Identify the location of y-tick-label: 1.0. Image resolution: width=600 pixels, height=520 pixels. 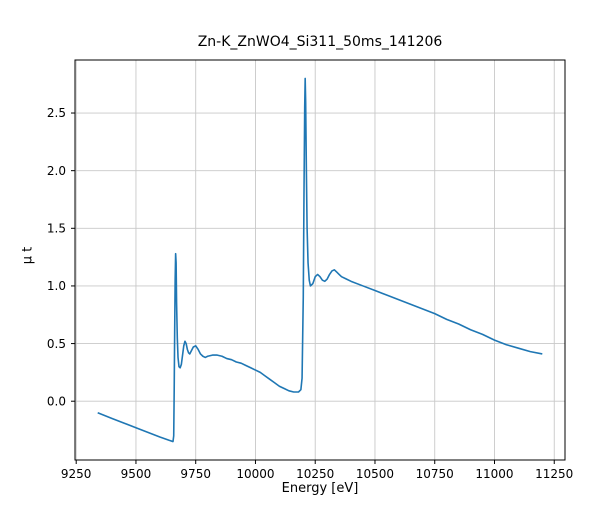
(56, 286).